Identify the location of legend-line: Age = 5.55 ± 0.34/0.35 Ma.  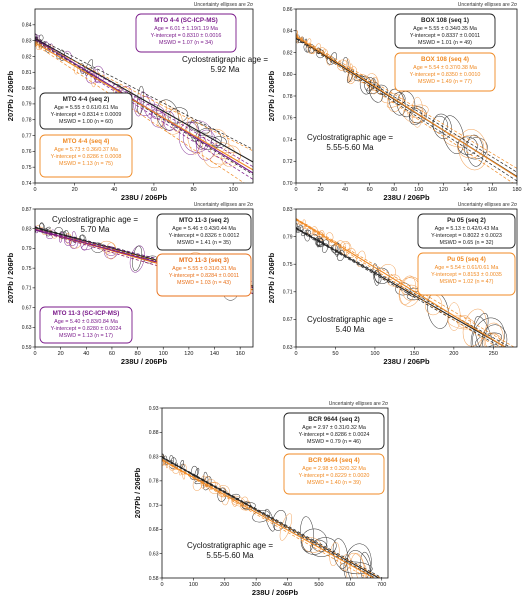
(445, 29).